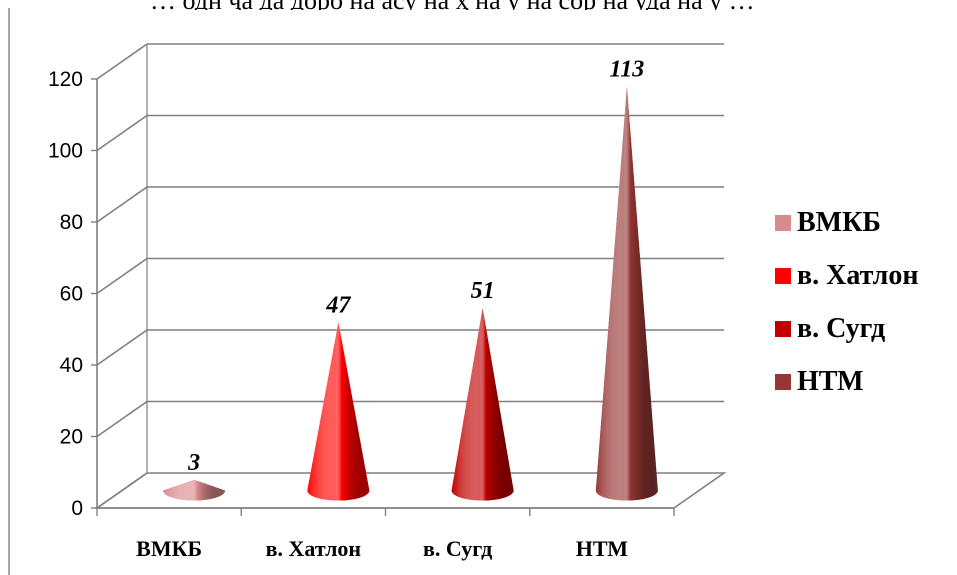  I want to click on legend-swatch-ntm, so click(783, 381).